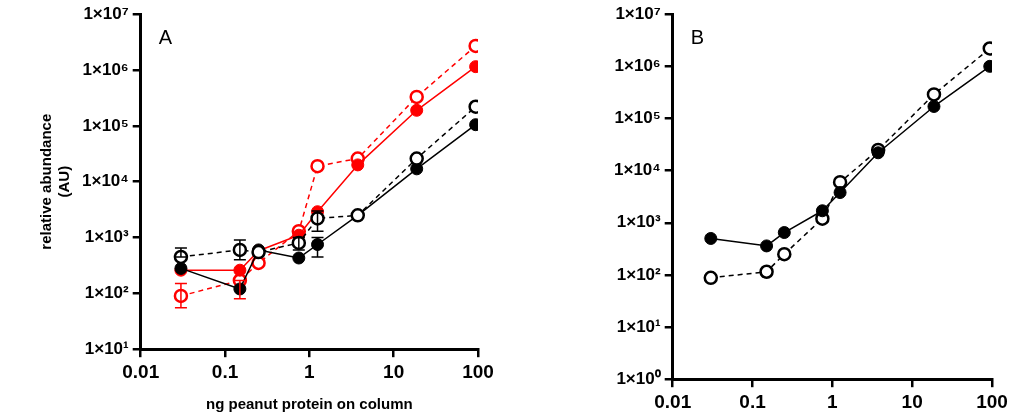 Image resolution: width=1014 pixels, height=418 pixels. I want to click on y-axis-title: relative abundance (AU), so click(55, 181).